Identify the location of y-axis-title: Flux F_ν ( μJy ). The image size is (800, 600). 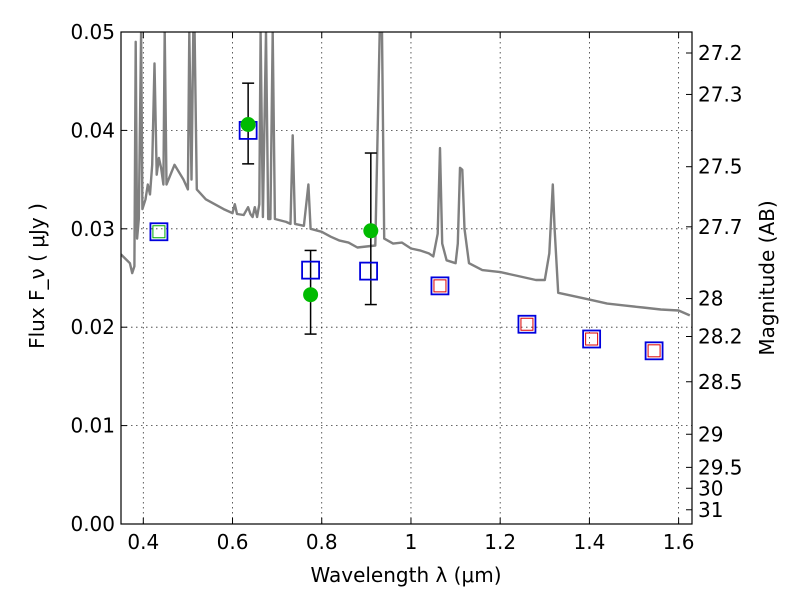
(37, 276).